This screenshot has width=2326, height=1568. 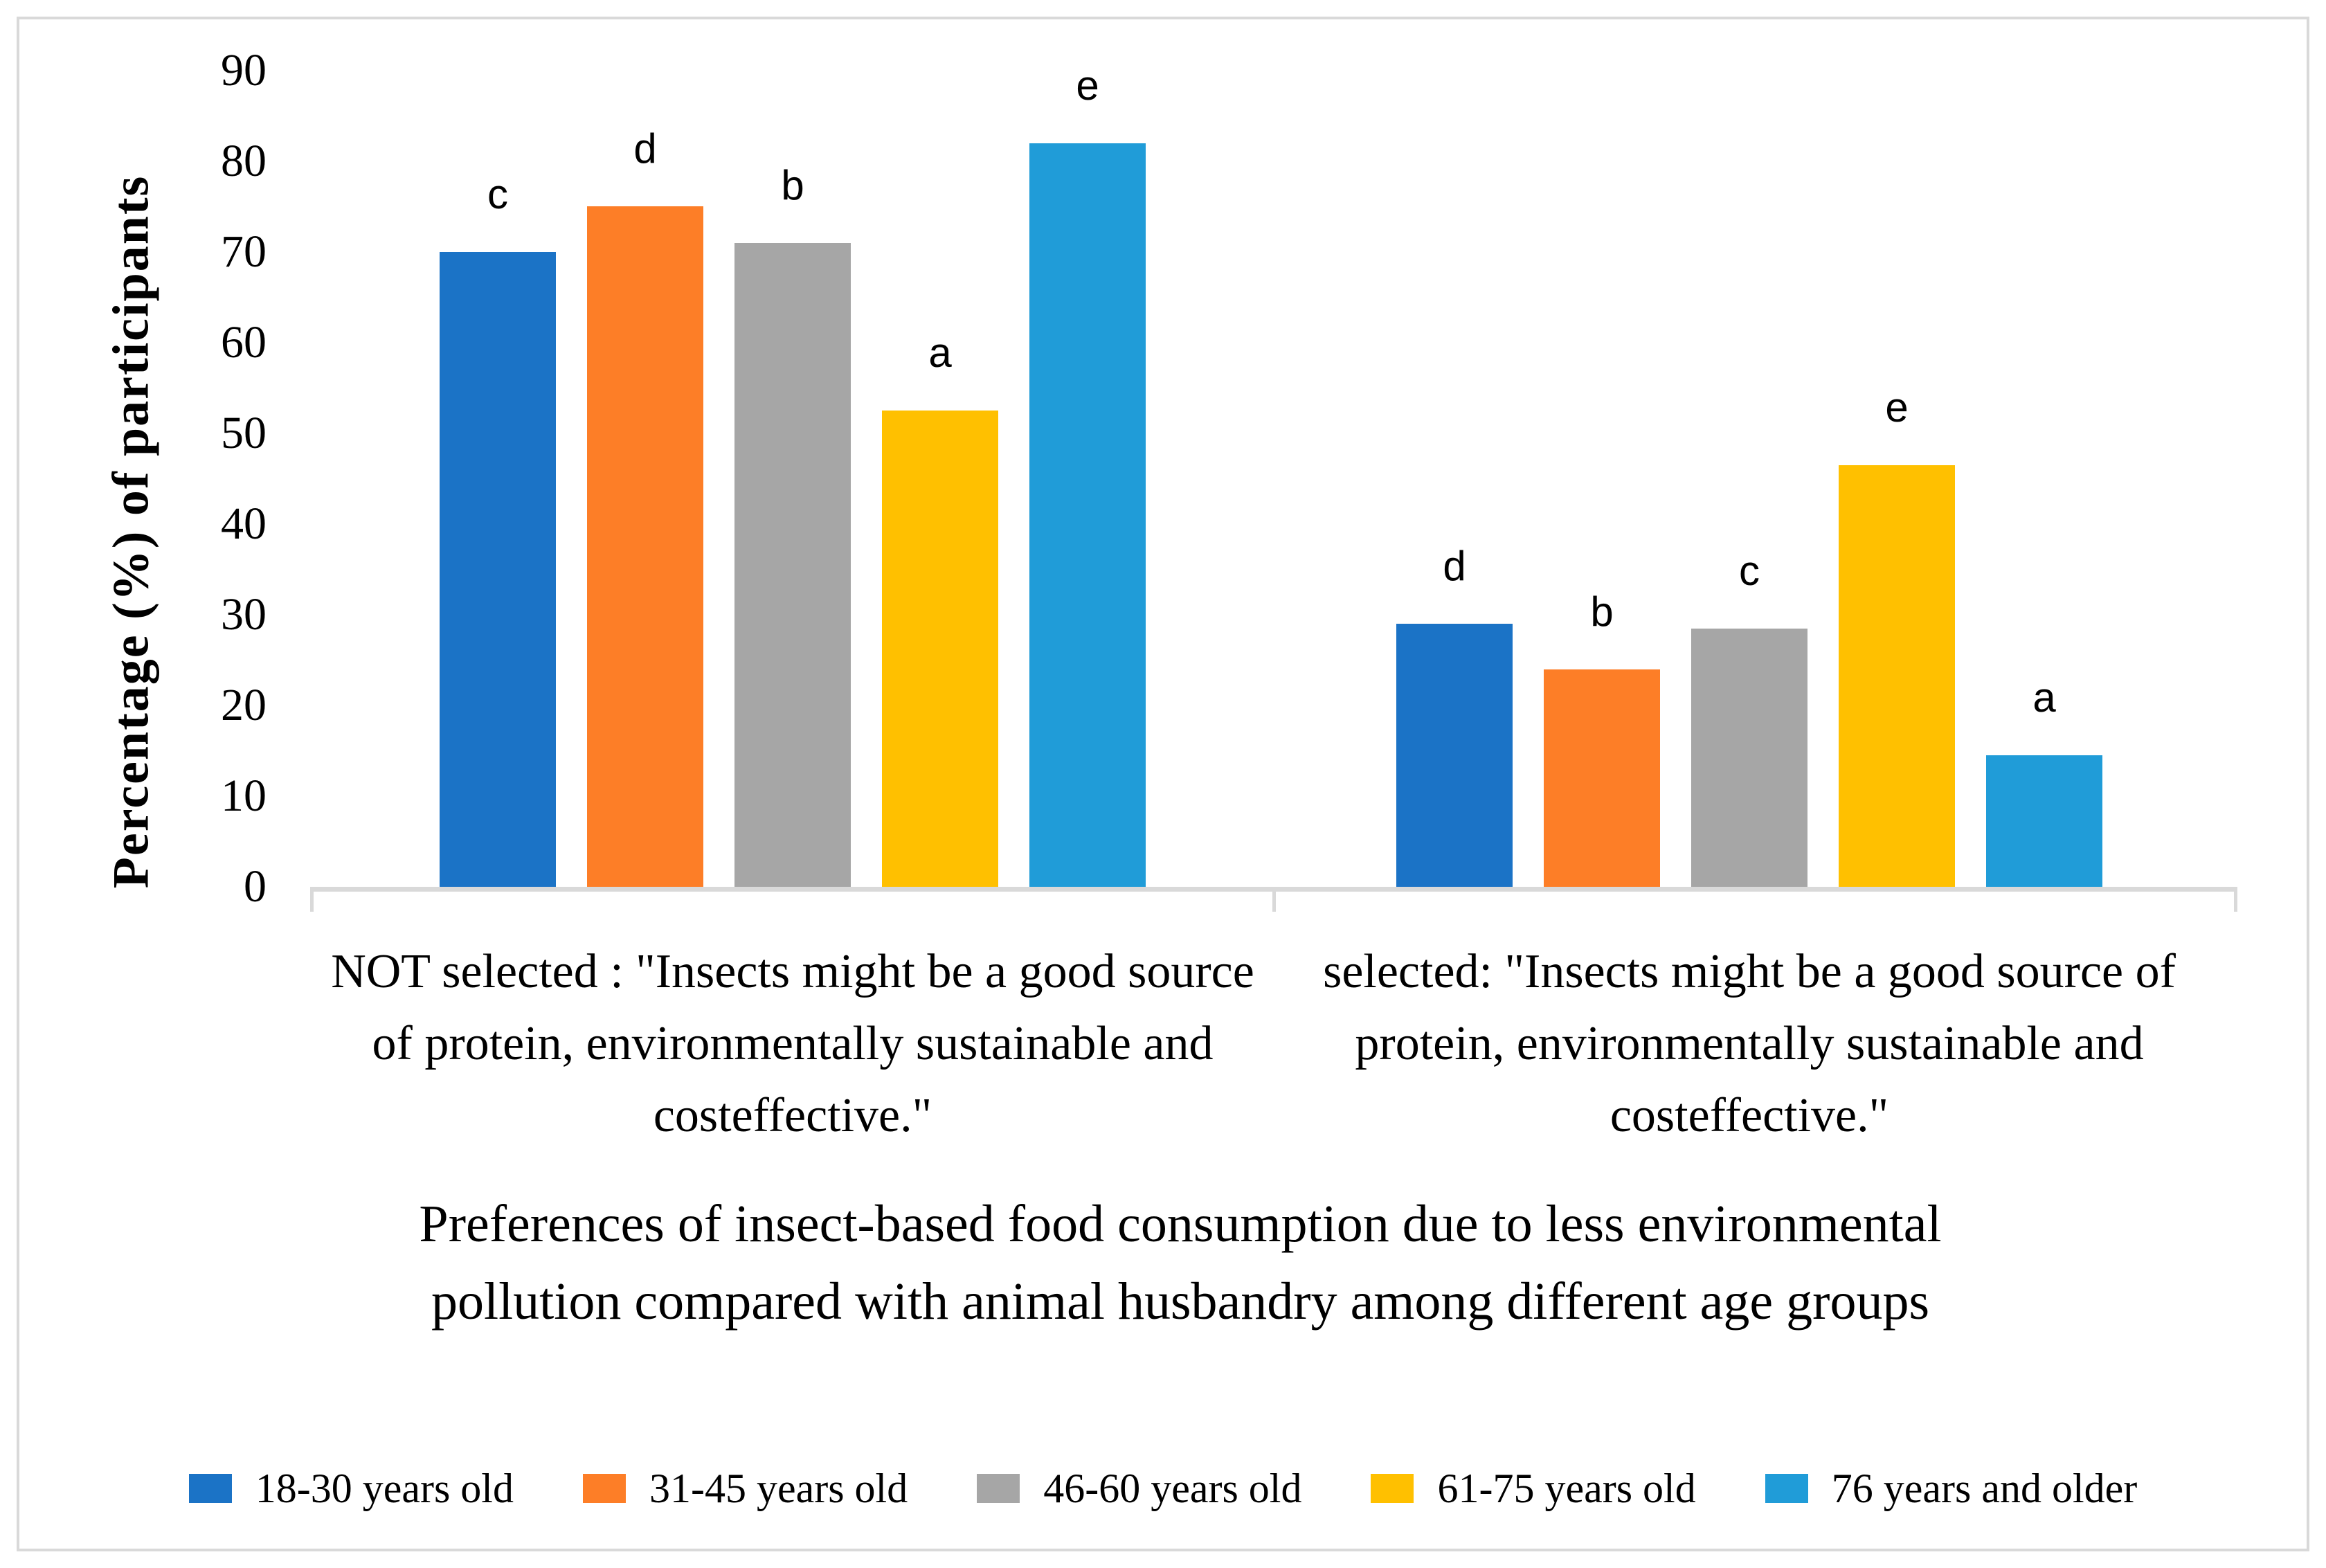 I want to click on legend-item: 31-45 years old, so click(x=745, y=1488).